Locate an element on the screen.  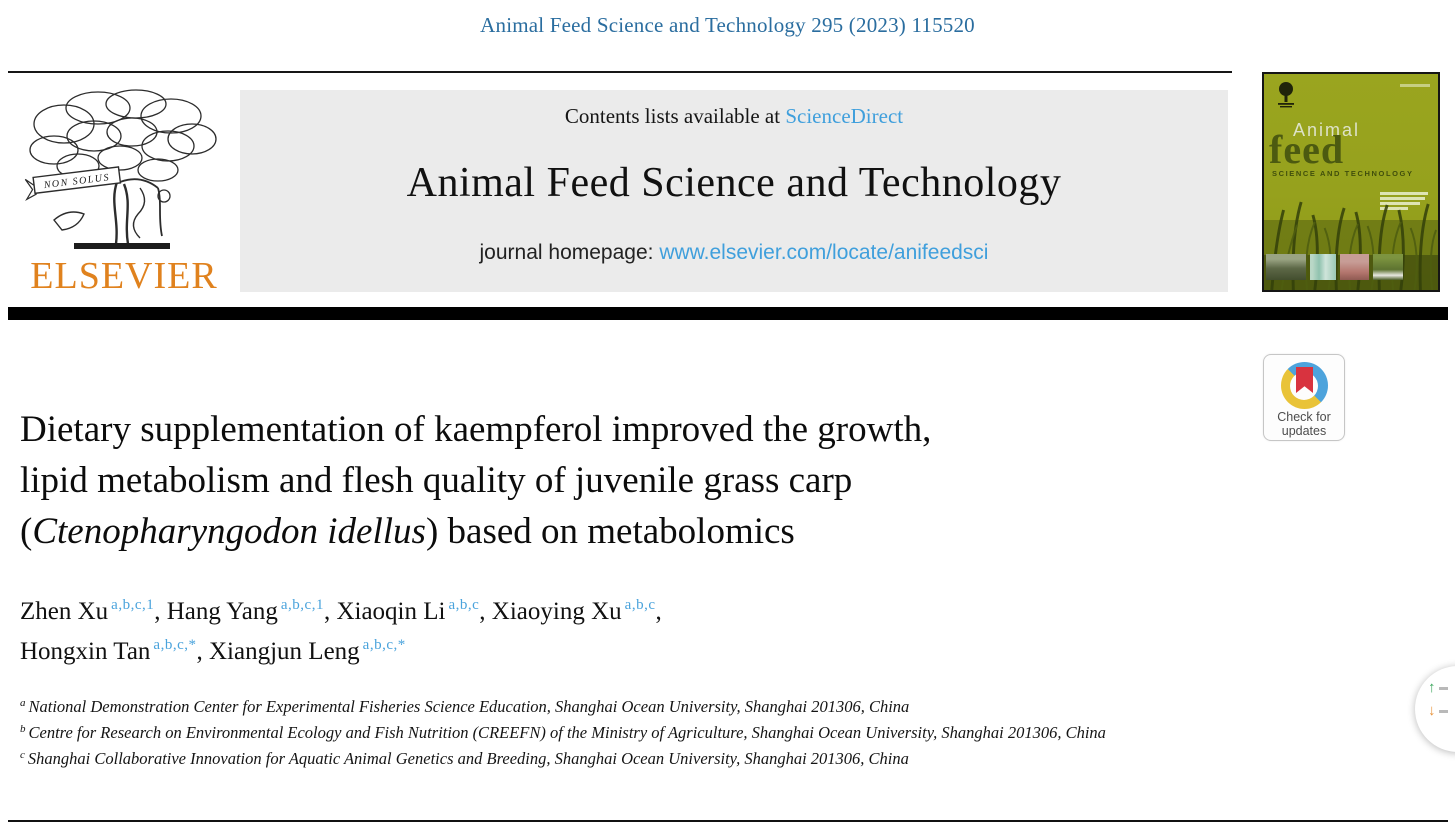
affiliation-marker: c is located at coordinates (22, 754).